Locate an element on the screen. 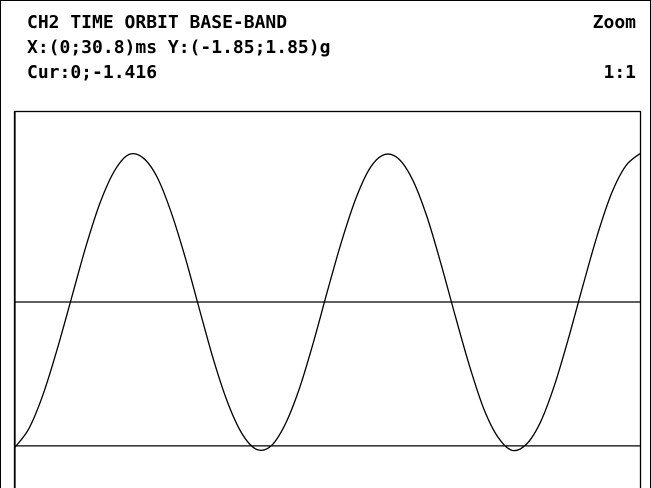  range: X:(0;30.8)ms Y:(-1.85;1.85)g is located at coordinates (178, 47).